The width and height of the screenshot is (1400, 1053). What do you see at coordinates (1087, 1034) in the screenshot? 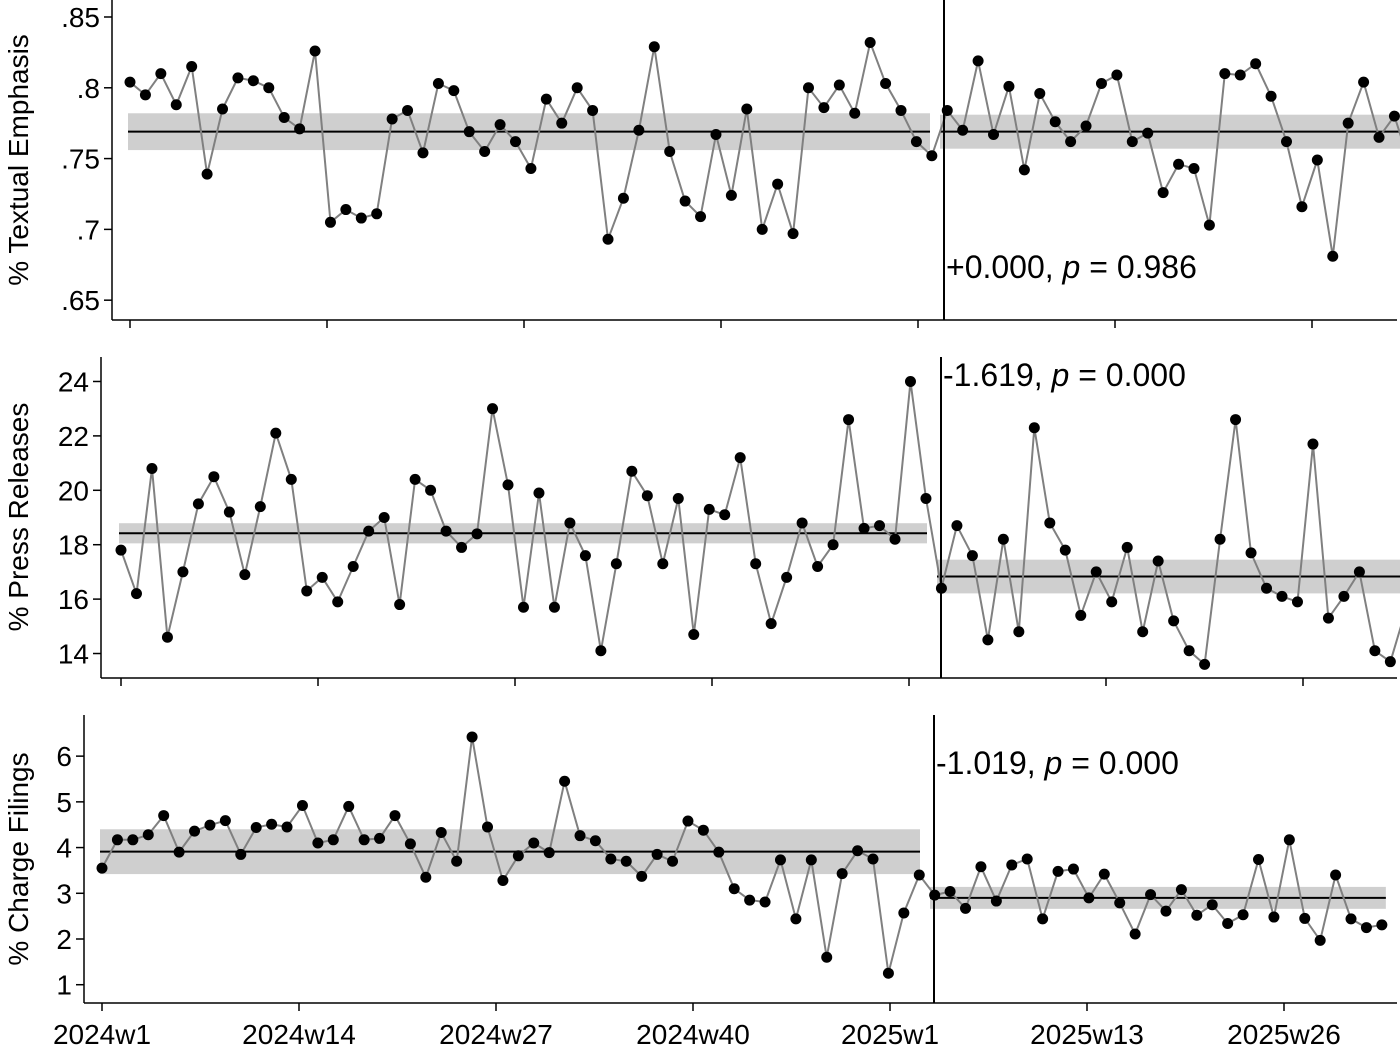
I see `x-tick-label: 2025w13` at bounding box center [1087, 1034].